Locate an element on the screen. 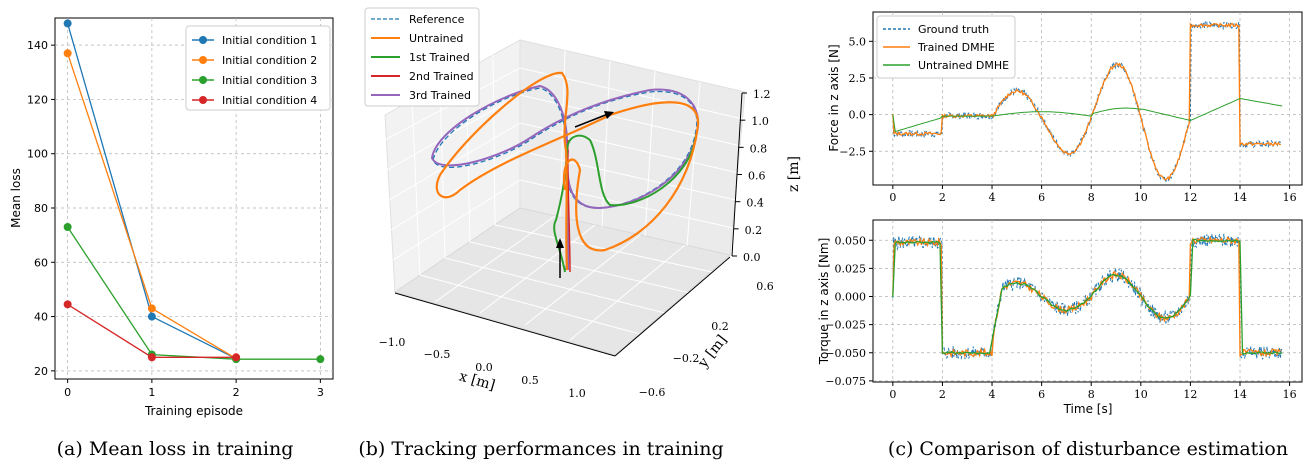  panel-b-trajectory-untrained is located at coordinates (567, 171).